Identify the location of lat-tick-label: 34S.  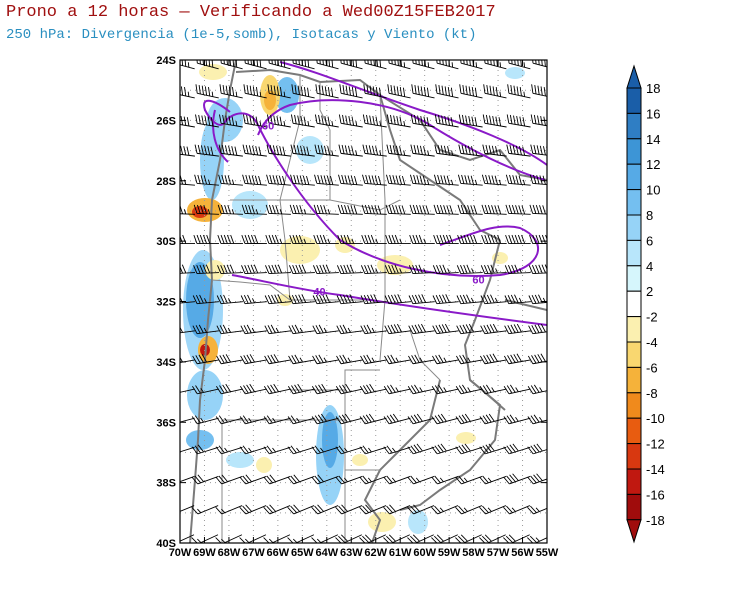
(166, 363).